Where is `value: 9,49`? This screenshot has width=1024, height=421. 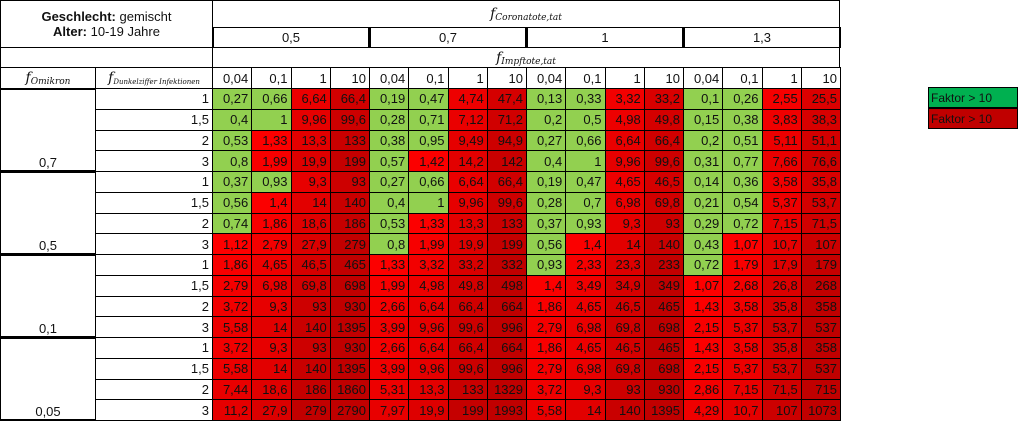
value: 9,49 is located at coordinates (471, 140).